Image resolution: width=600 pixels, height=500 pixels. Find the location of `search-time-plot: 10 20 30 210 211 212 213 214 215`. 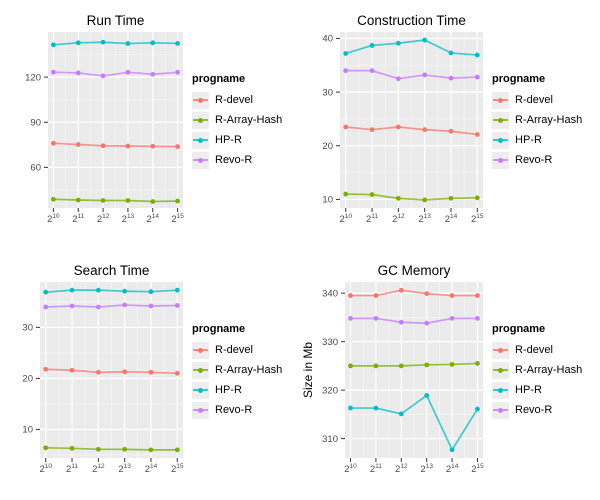

search-time-plot: 10 20 30 210 211 212 213 214 215 is located at coordinates (103, 378).